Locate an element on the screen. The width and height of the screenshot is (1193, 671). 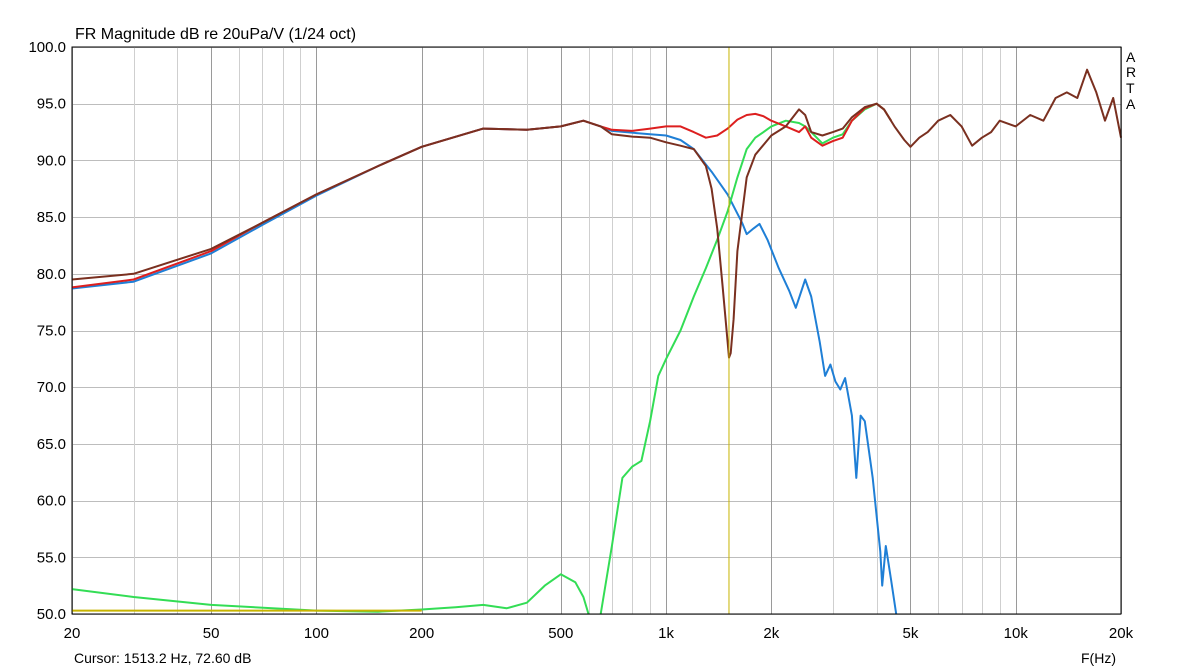
x-tick-label: 50 is located at coordinates (211, 633).